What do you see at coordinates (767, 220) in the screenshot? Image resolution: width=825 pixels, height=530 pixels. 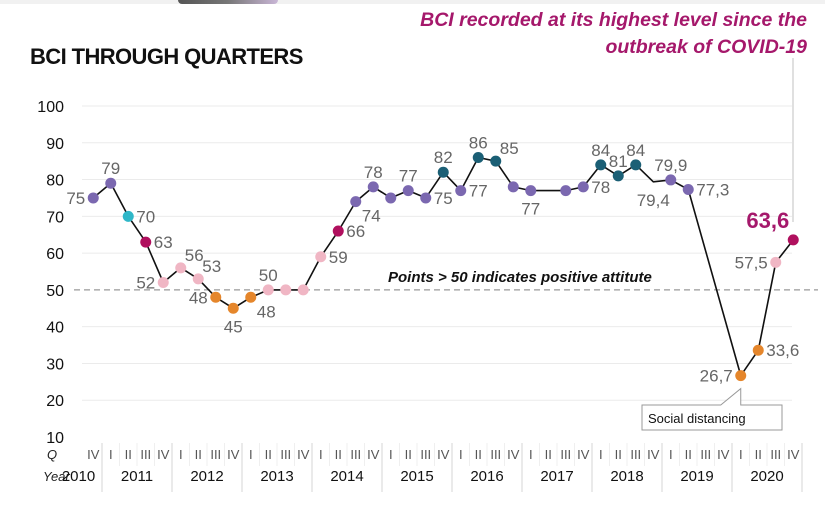 I see `data-label: 63,6` at bounding box center [767, 220].